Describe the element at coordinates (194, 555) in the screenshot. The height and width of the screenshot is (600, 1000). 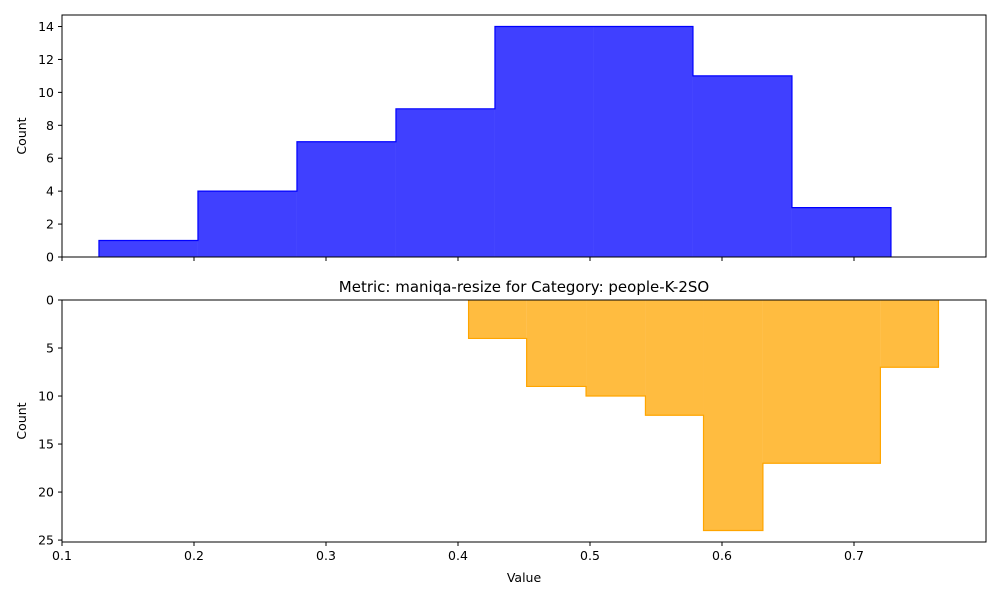
I see `x-tick-label: 0.2` at that location.